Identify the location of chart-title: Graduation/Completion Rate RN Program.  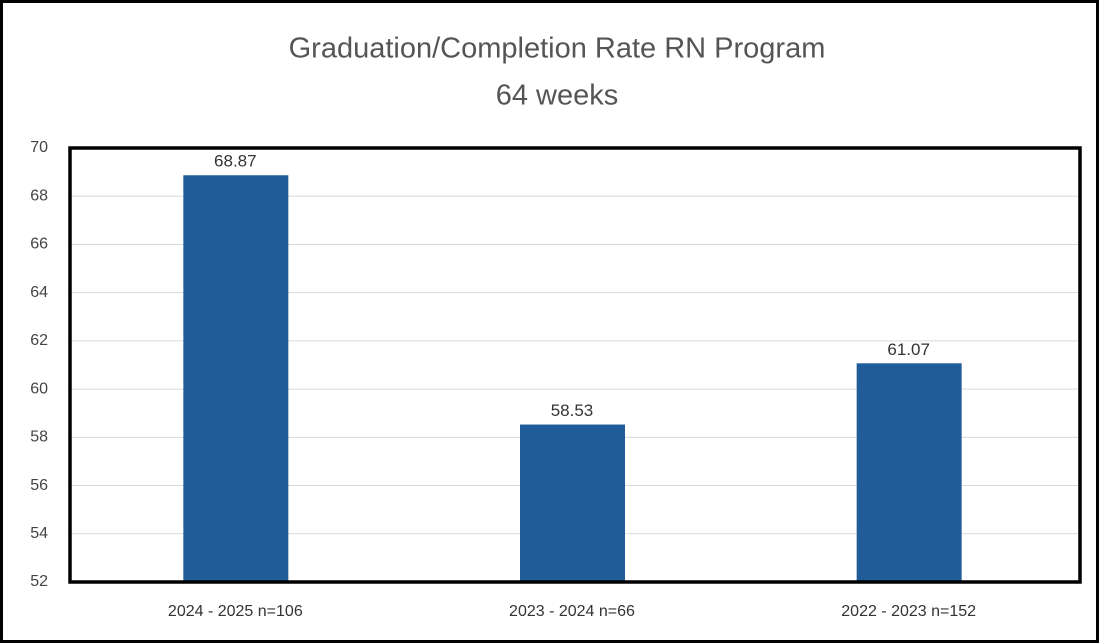
(557, 49).